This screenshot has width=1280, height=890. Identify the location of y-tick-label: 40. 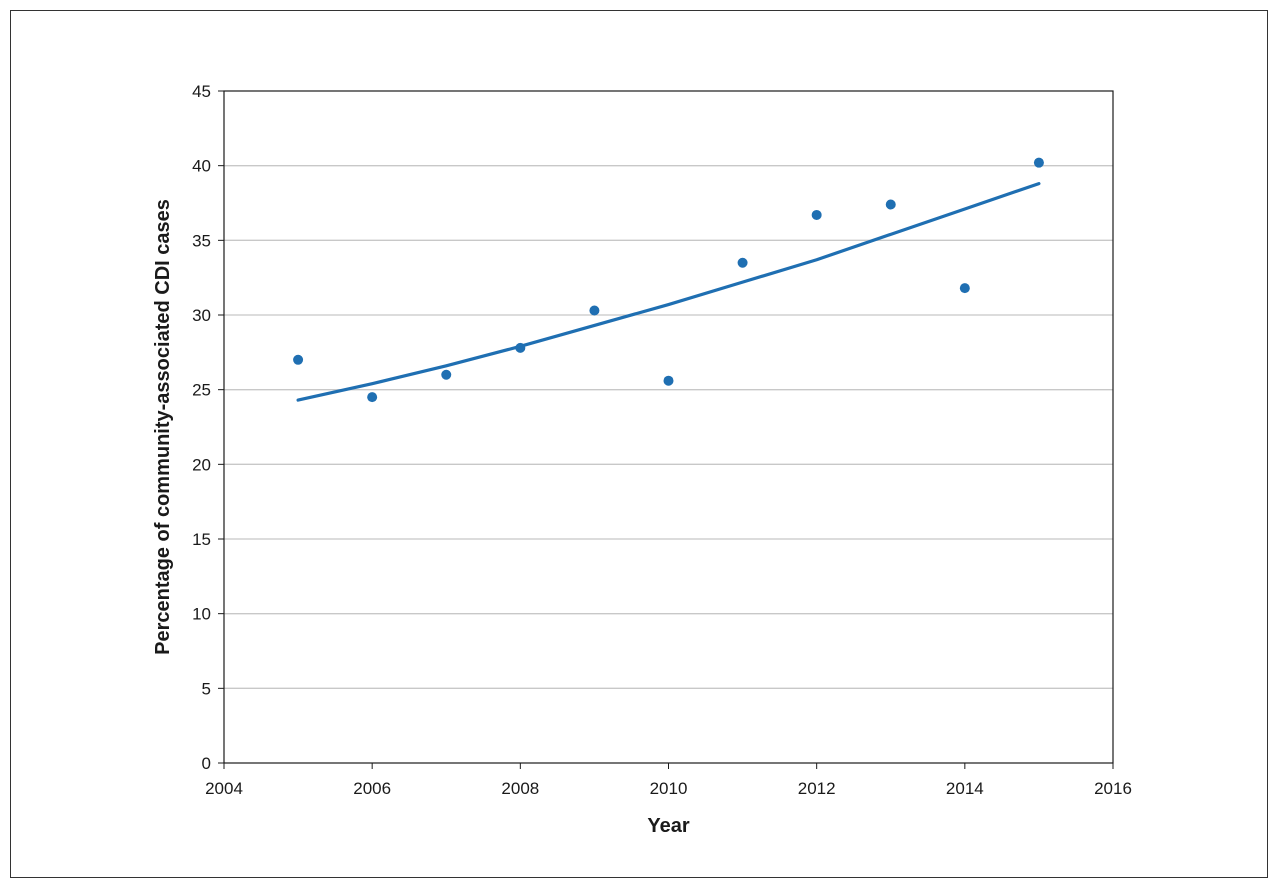
(201, 166).